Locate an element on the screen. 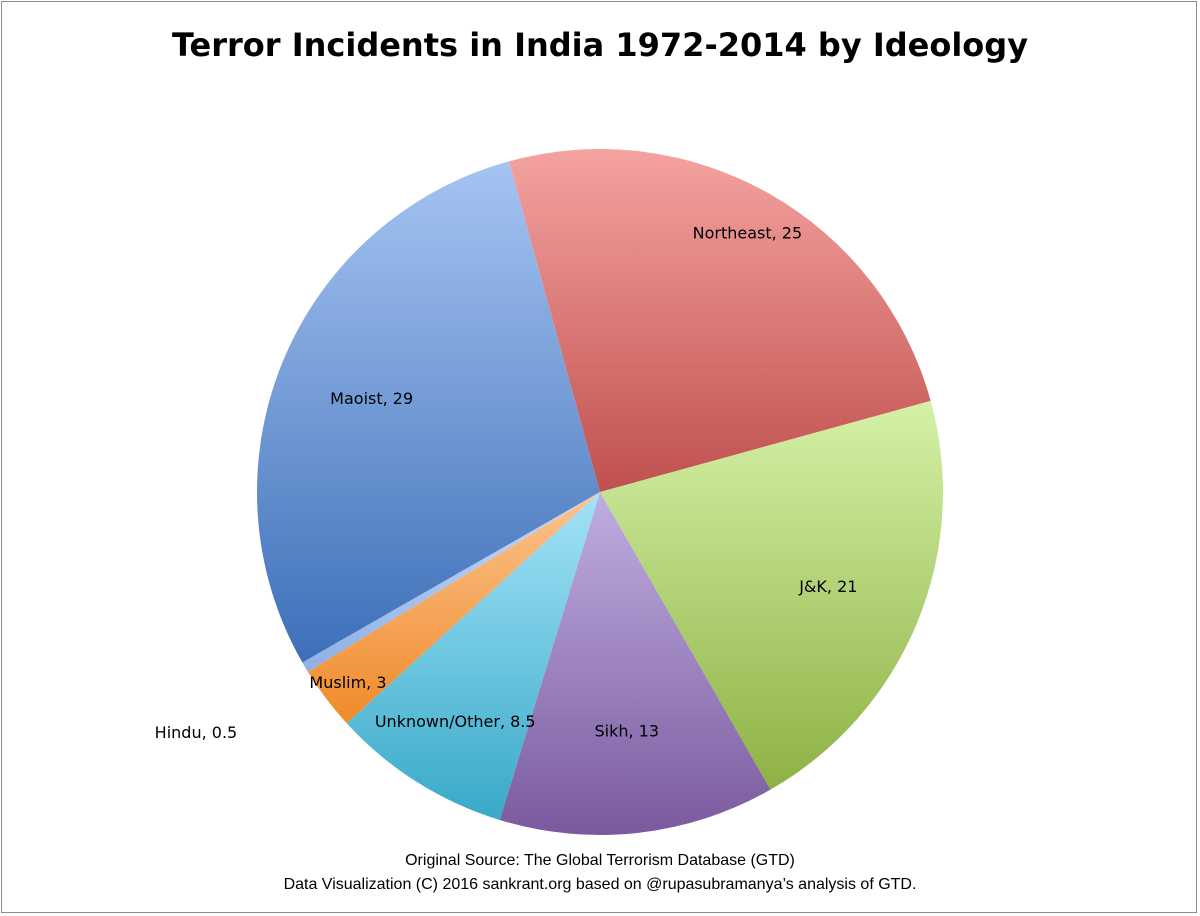  pie-slice-unknown-other is located at coordinates (473, 656).